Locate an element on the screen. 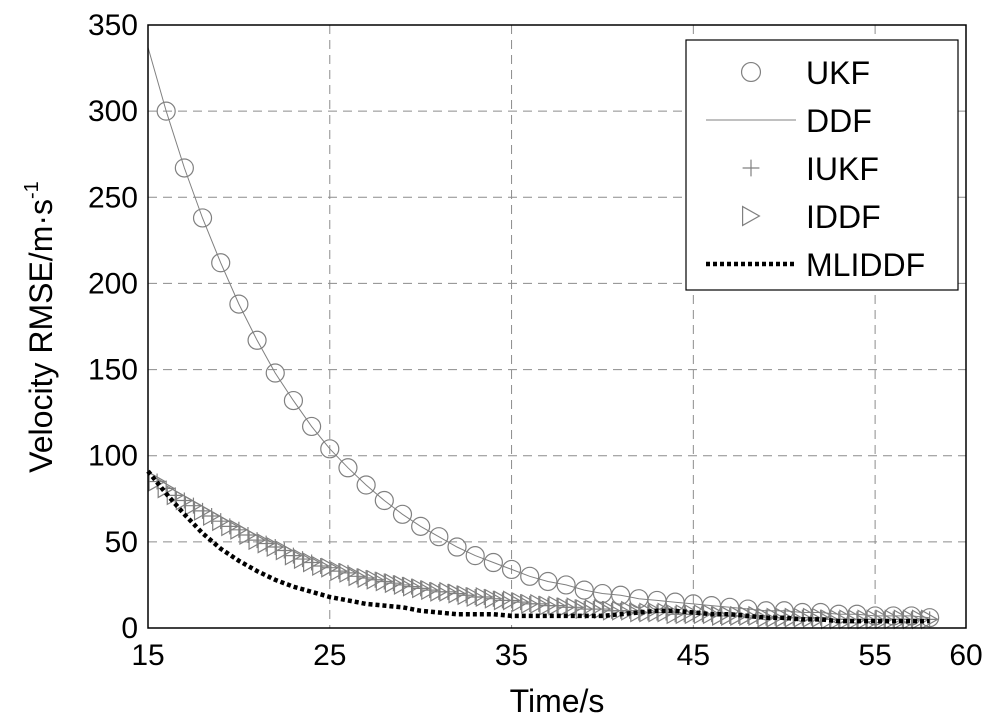 Image resolution: width=1000 pixels, height=727 pixels. legend-swatch-ukf is located at coordinates (751, 72).